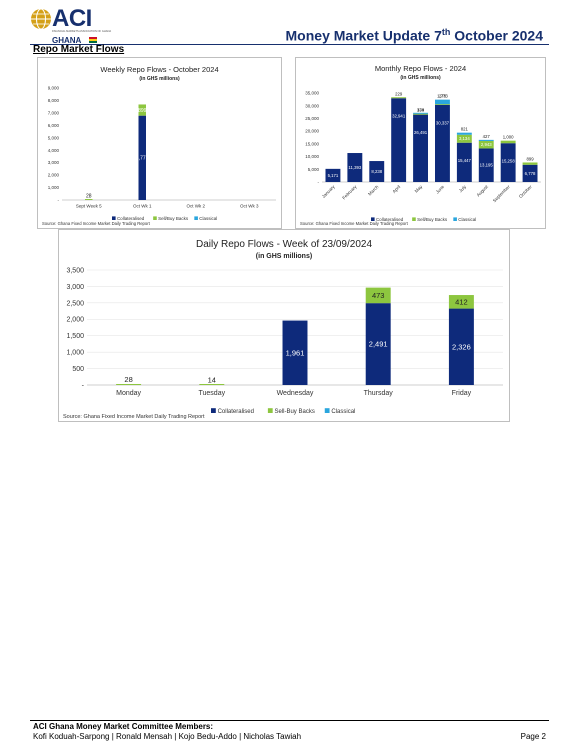 This screenshot has width=579, height=750. Describe the element at coordinates (295, 352) in the screenshot. I see `data-label: 1,961` at that location.